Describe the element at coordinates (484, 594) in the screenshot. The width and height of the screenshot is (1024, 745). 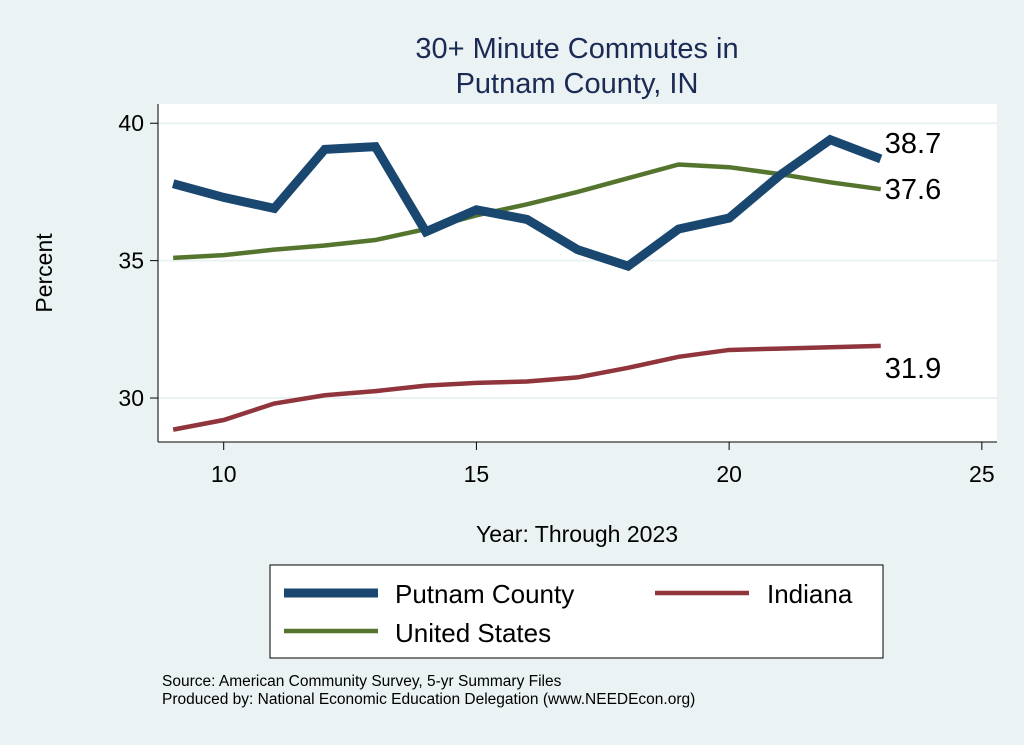
I see `legend-label-putnam: Putnam County` at that location.